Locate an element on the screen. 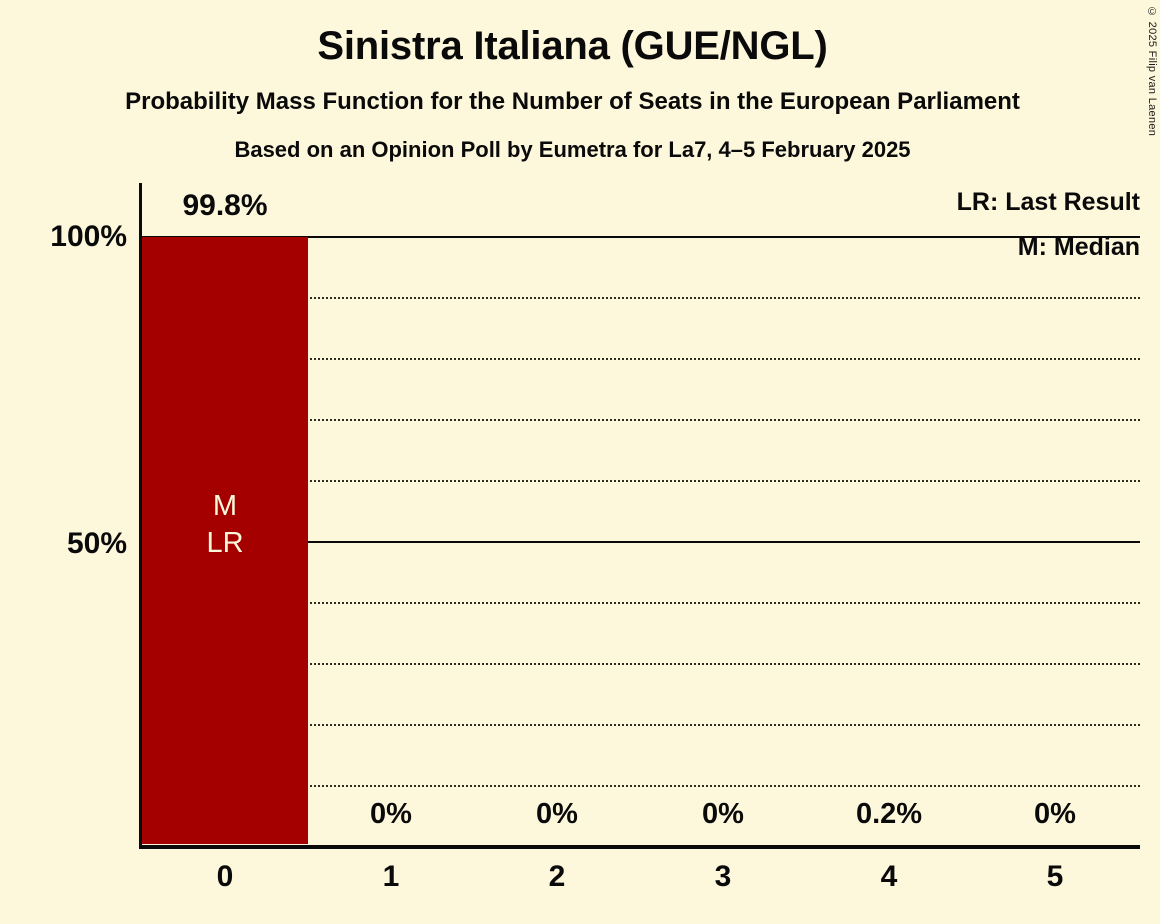  xtick-label-1: 1 is located at coordinates (391, 876).